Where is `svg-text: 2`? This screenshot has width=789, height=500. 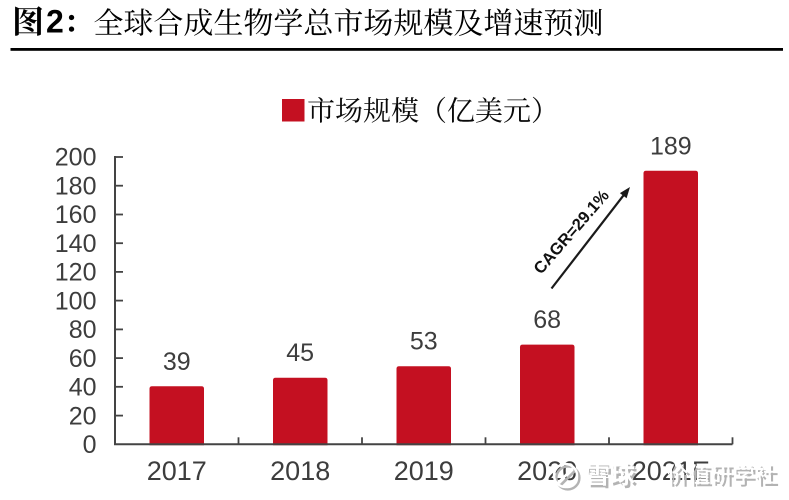
svg-text: 2 is located at coordinates (55, 22).